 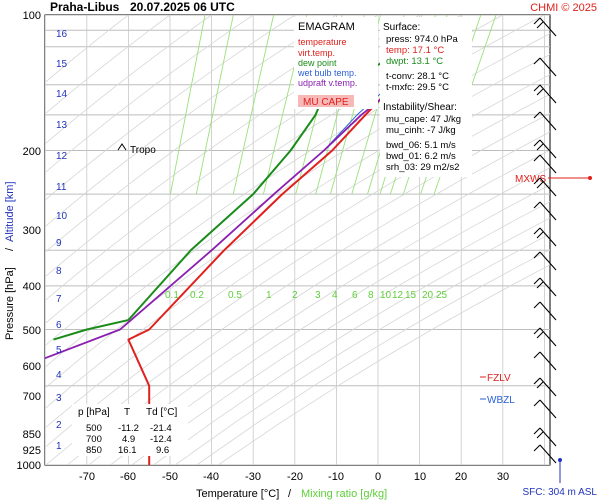 I want to click on t-tick--30: -30, so click(x=253, y=477).